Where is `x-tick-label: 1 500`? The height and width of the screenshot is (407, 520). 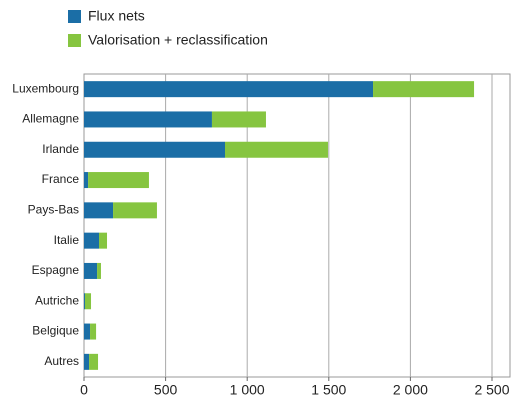
x-tick-label: 1 500 is located at coordinates (328, 390).